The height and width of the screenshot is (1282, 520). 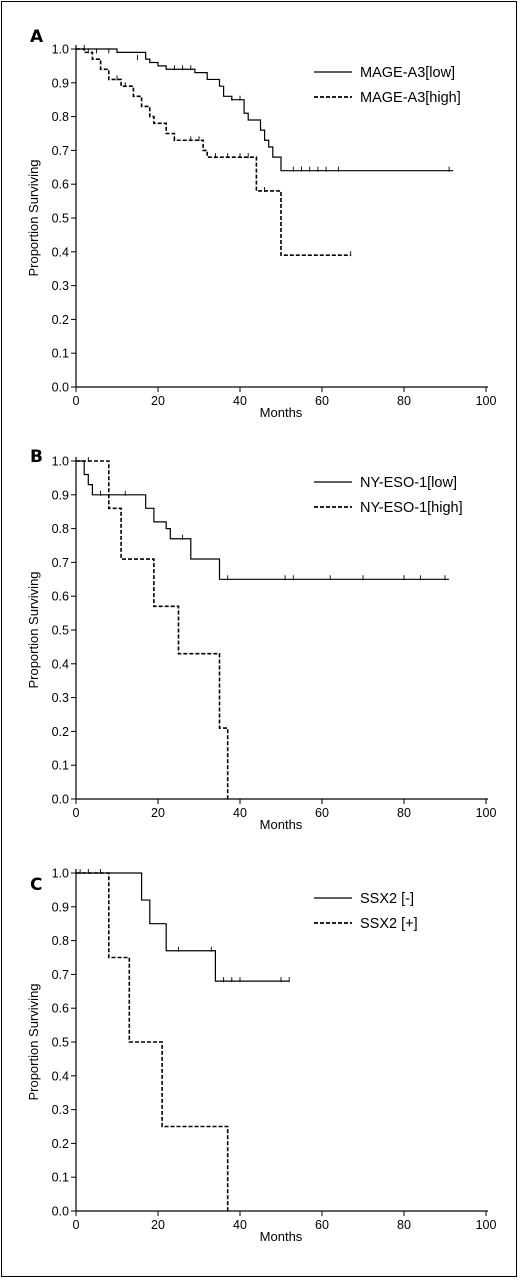 What do you see at coordinates (36, 457) in the screenshot?
I see `panel-letter: B` at bounding box center [36, 457].